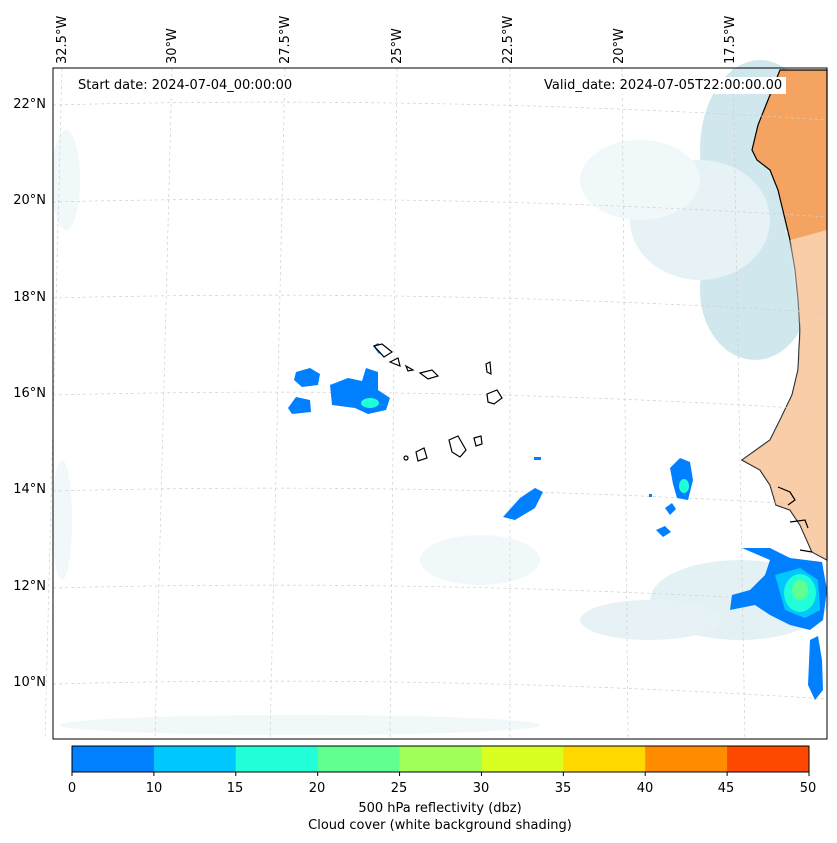  Describe the element at coordinates (29, 682) in the screenshot. I see `lat-label-10: 10°N` at that location.